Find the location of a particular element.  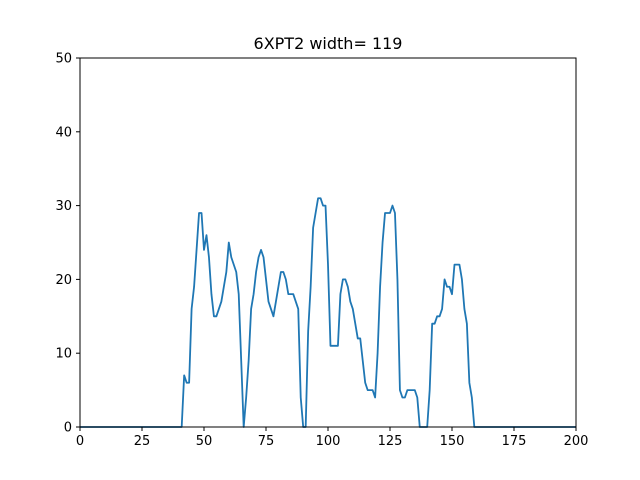

x-tick-label: 150 is located at coordinates (452, 441).